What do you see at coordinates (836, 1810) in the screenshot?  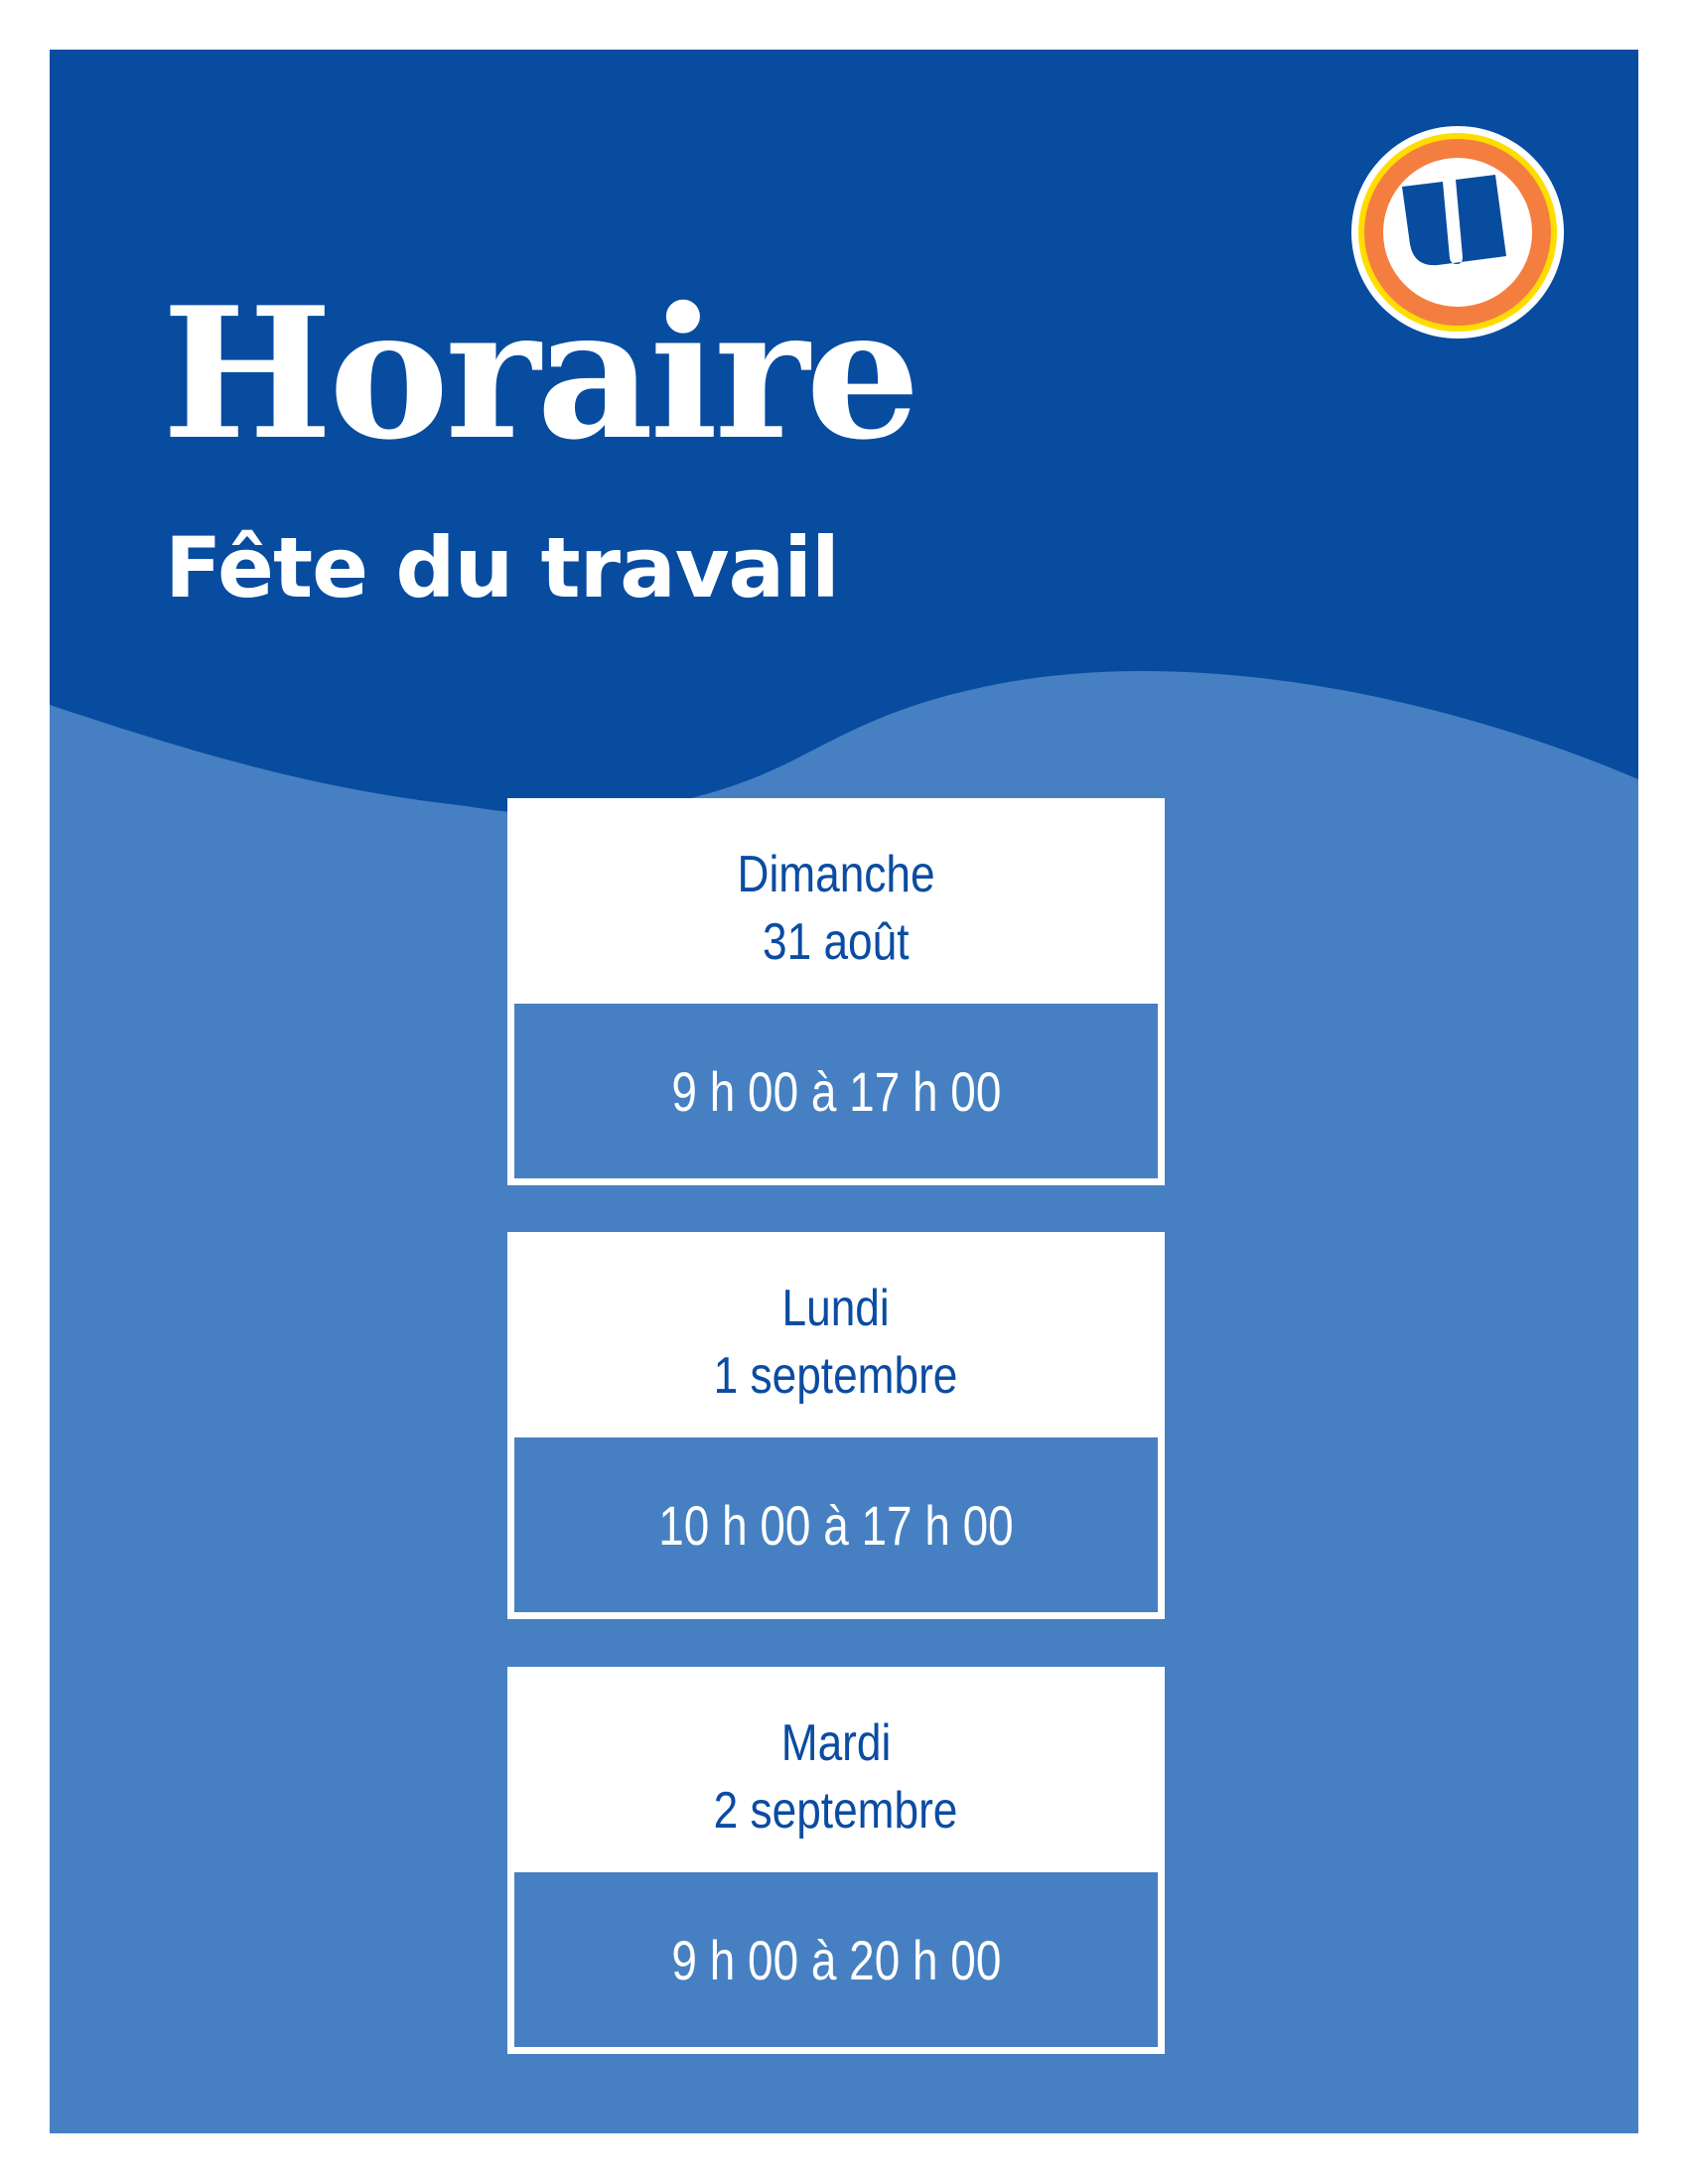 I see `date-label: 2 septembre` at bounding box center [836, 1810].